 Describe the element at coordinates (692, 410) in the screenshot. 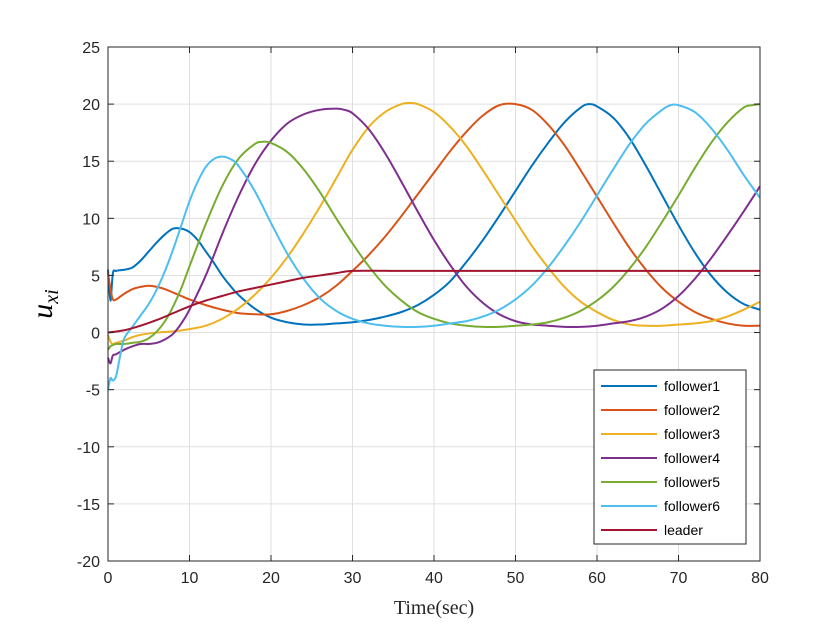

I see `legend-label-follower2: follower2` at that location.